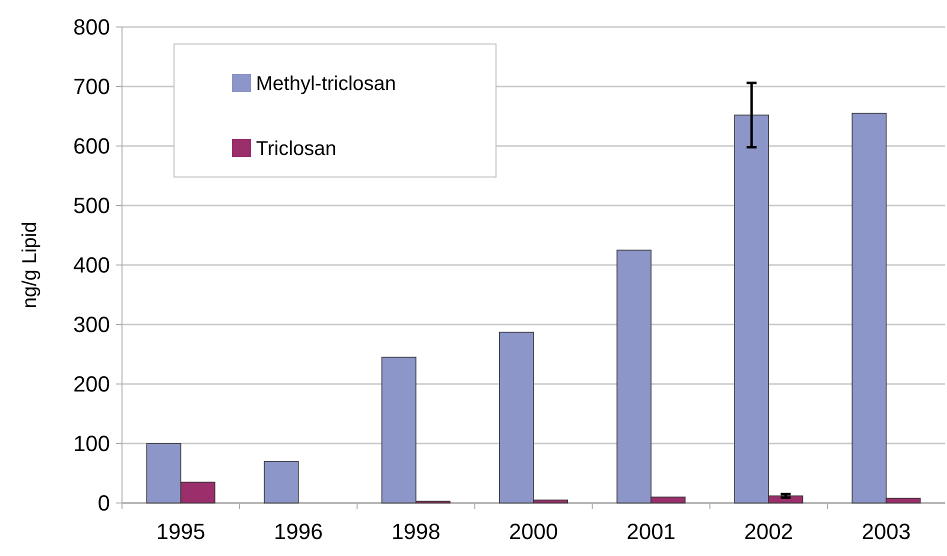 This screenshot has height=556, width=947. I want to click on y-tick-label: 600, so click(91, 146).